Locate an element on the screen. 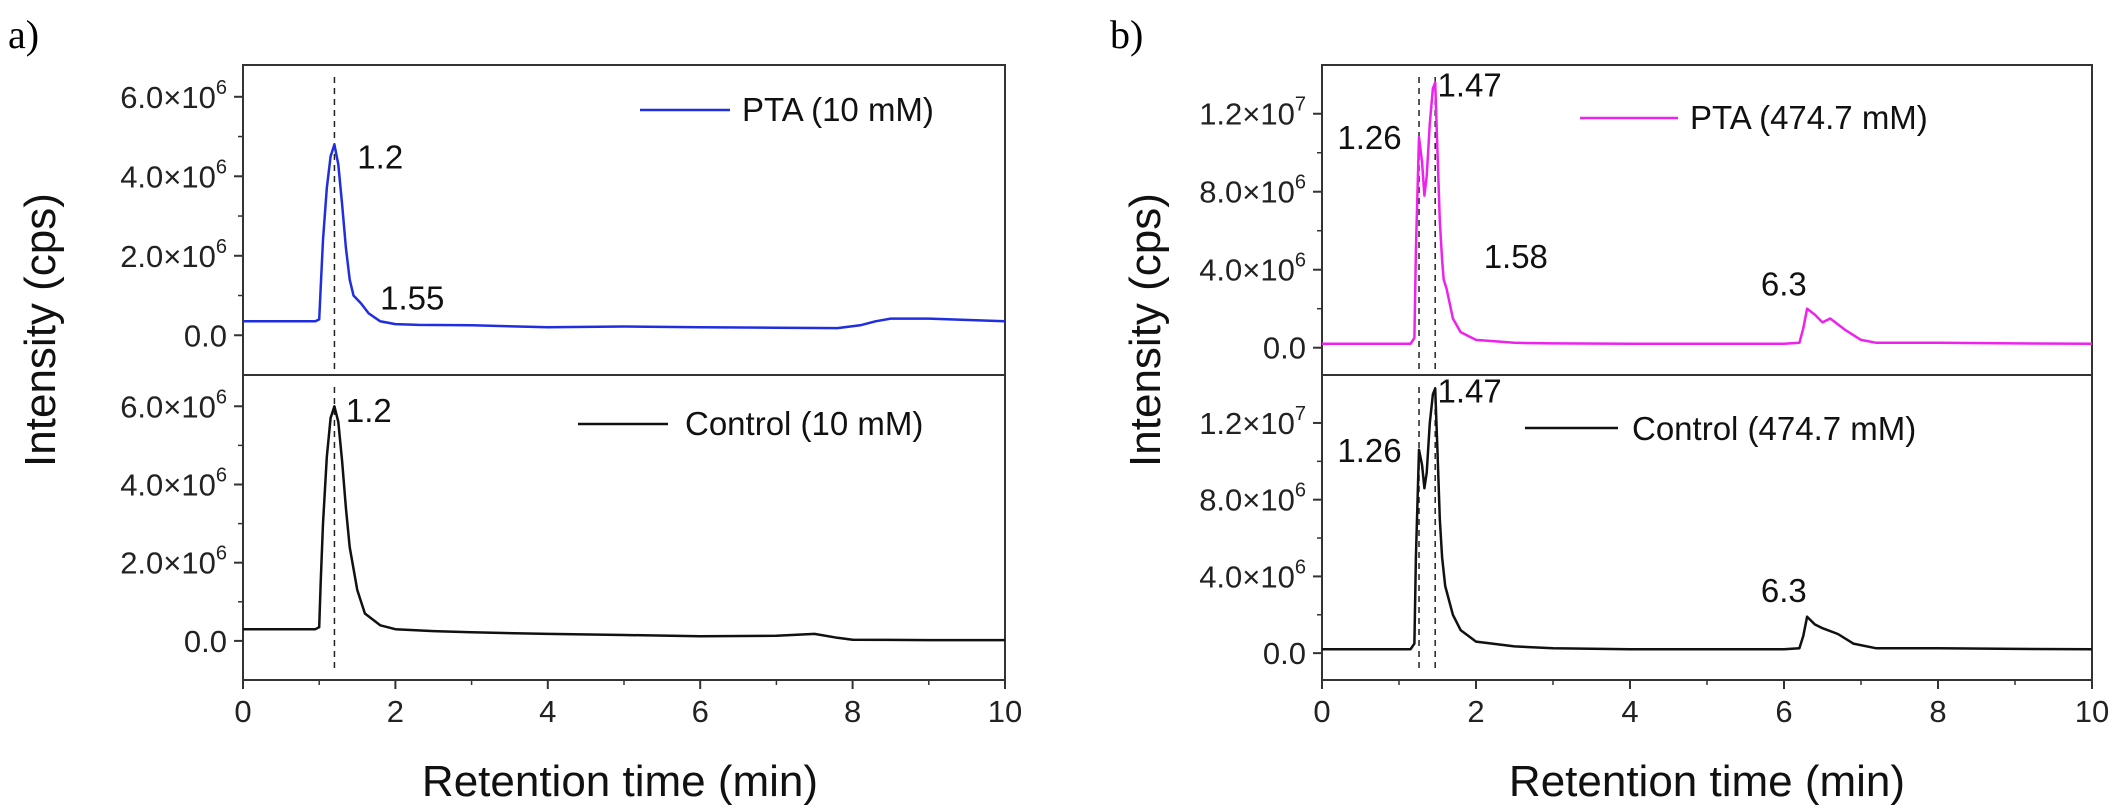 The image size is (2118, 809). panel-b-bottom-y-tick-label: 1.2×10⁷ is located at coordinates (1252, 422).